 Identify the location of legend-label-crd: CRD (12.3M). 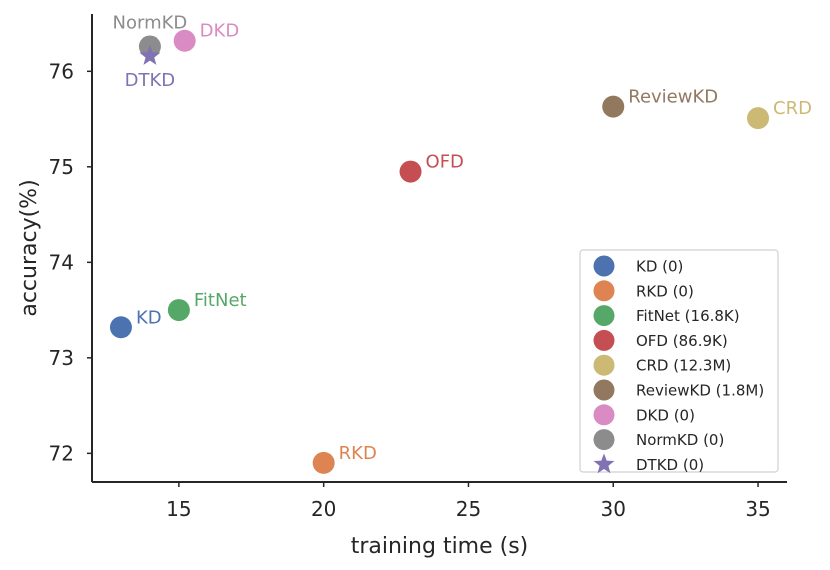
(683, 366).